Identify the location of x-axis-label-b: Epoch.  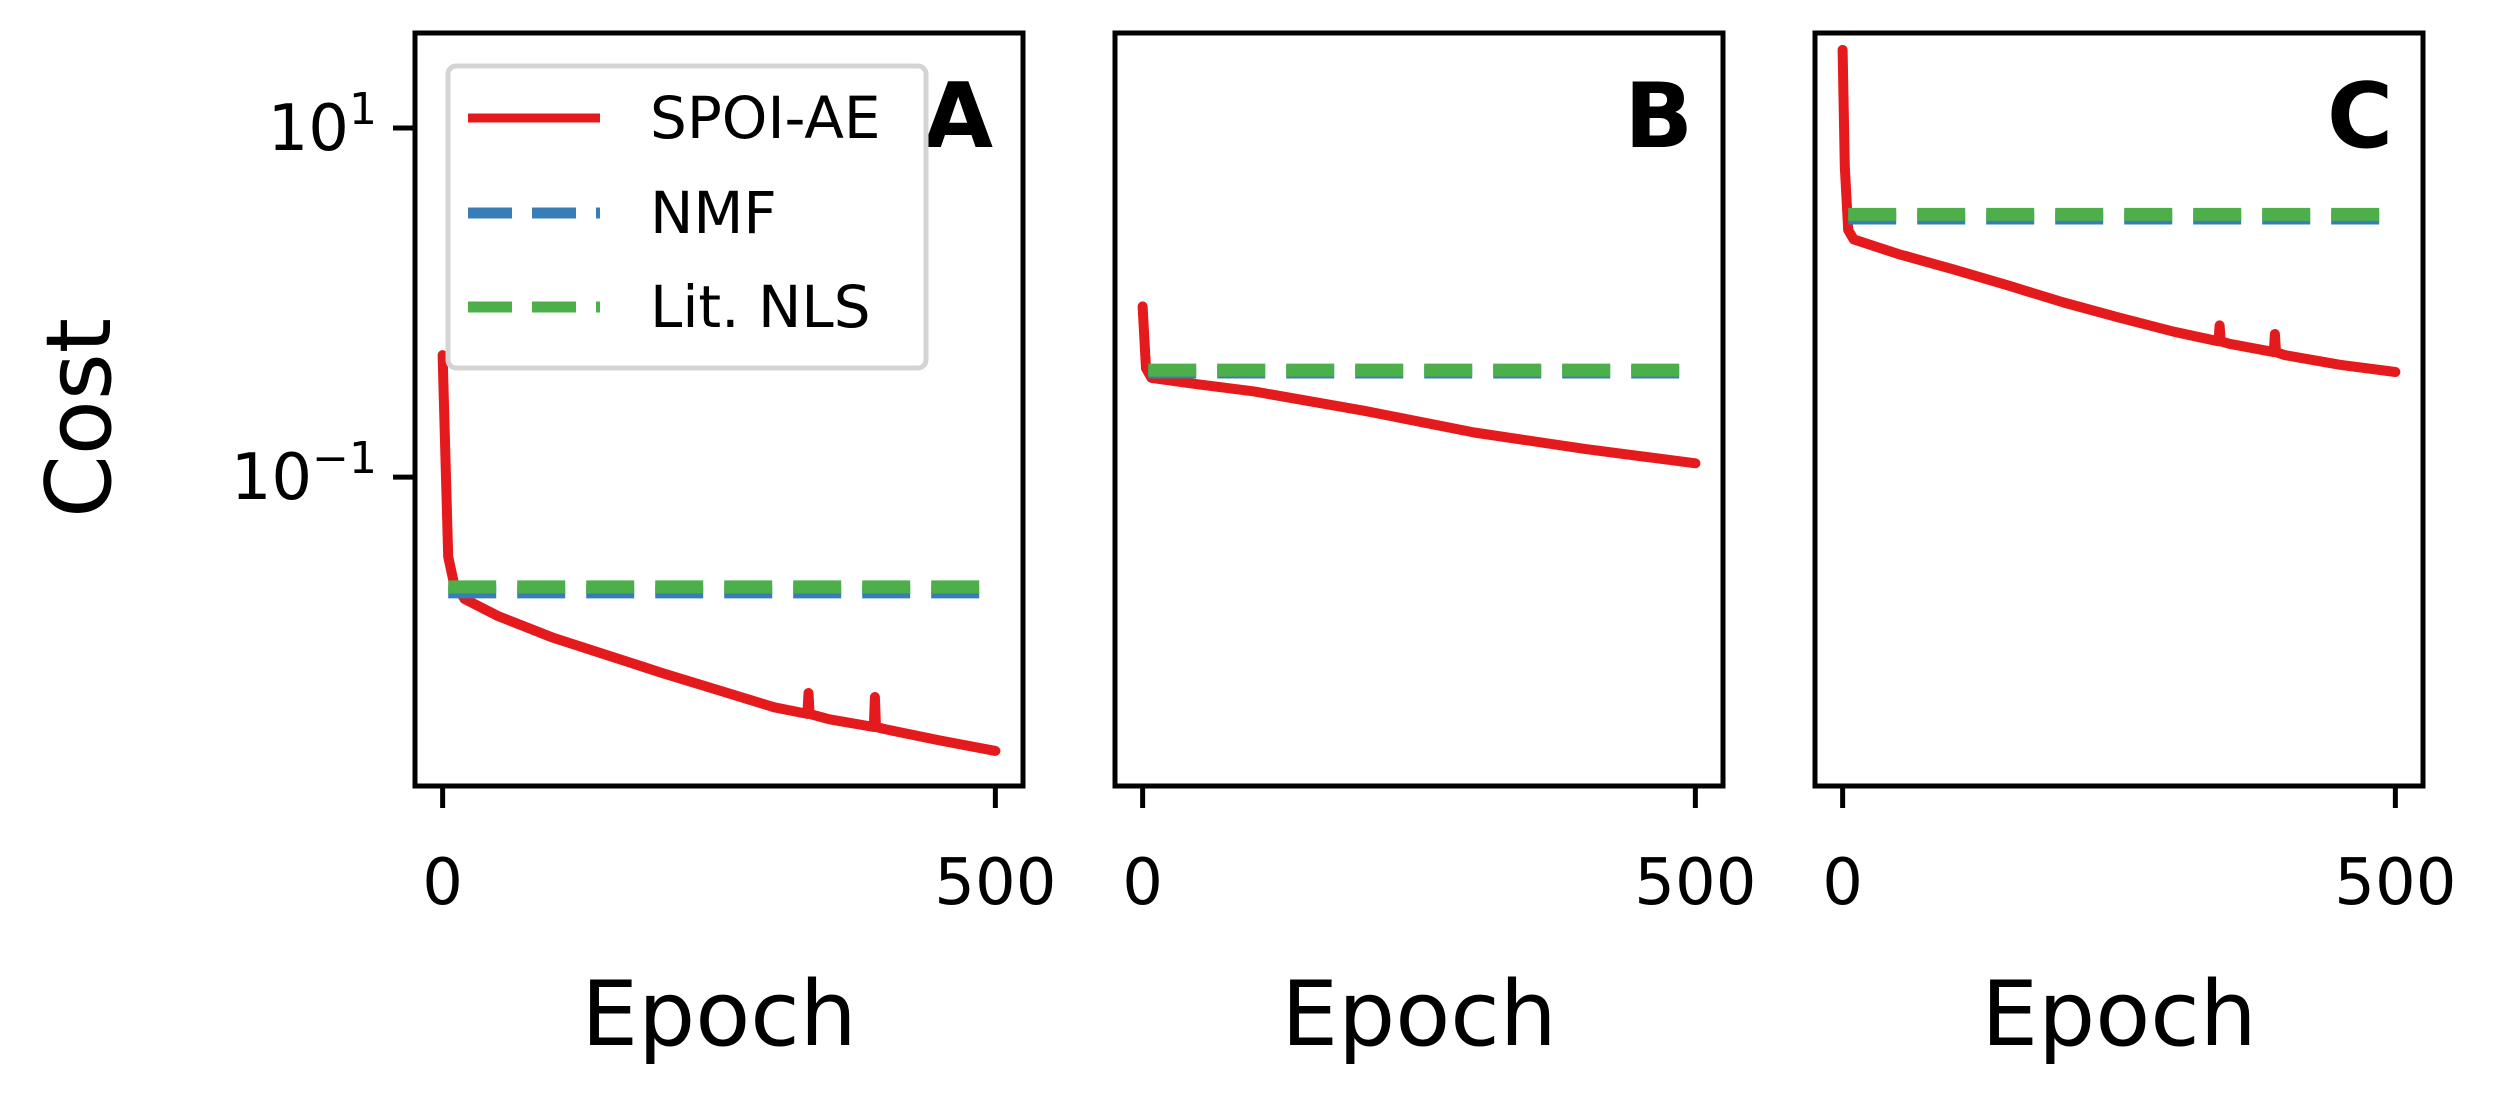
(1419, 1014).